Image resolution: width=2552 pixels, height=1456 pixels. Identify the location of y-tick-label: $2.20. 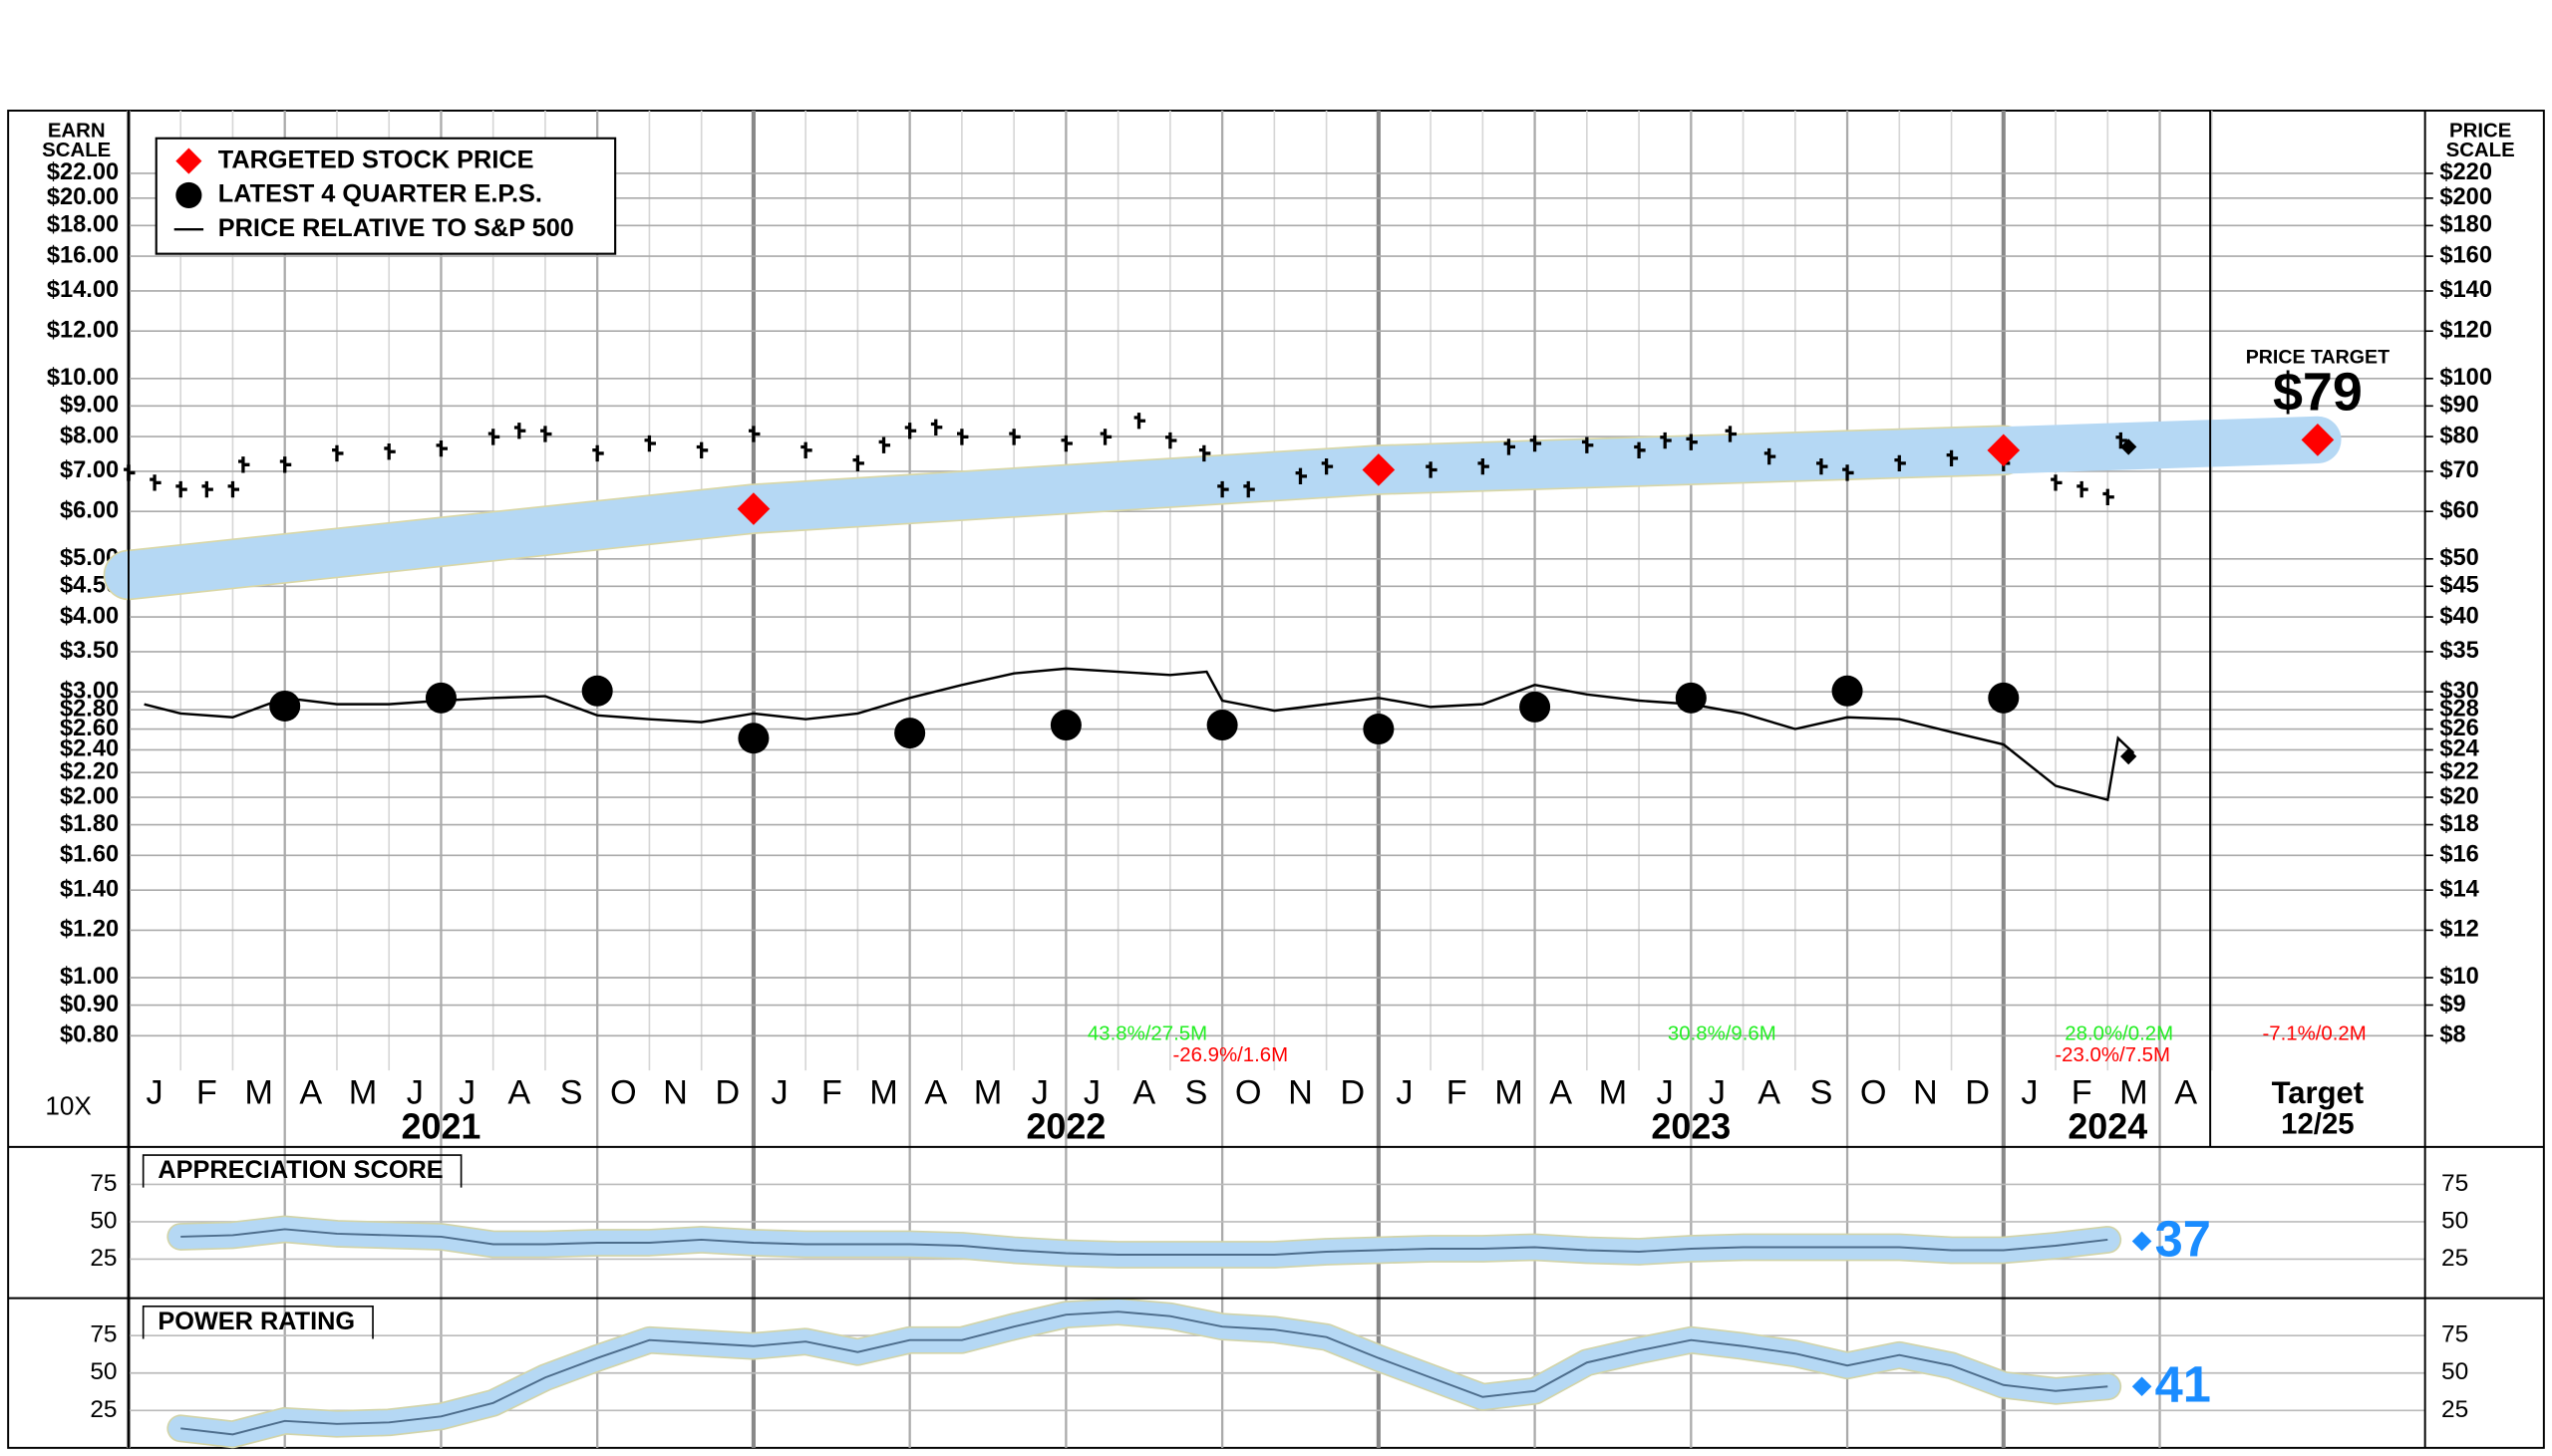
(89, 771).